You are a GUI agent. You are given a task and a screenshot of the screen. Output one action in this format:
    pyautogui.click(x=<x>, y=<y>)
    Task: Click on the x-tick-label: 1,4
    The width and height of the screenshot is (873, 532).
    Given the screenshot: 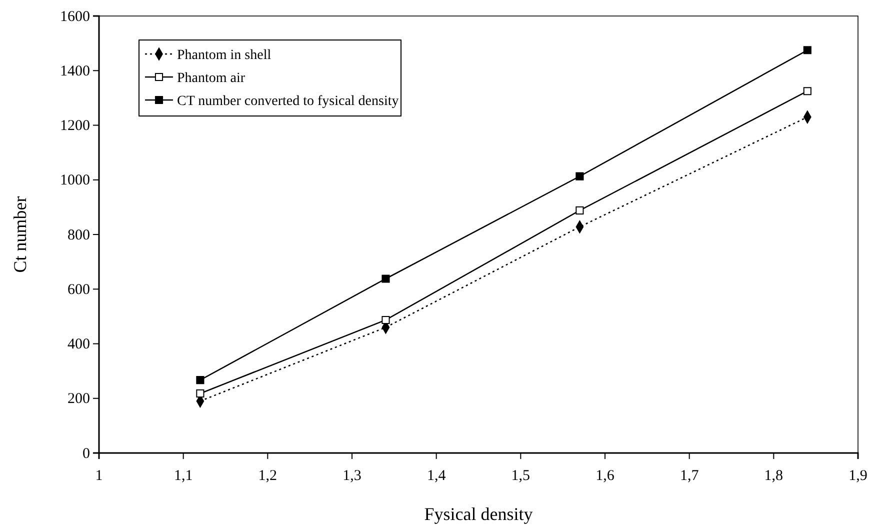 What is the action you would take?
    pyautogui.click(x=436, y=476)
    